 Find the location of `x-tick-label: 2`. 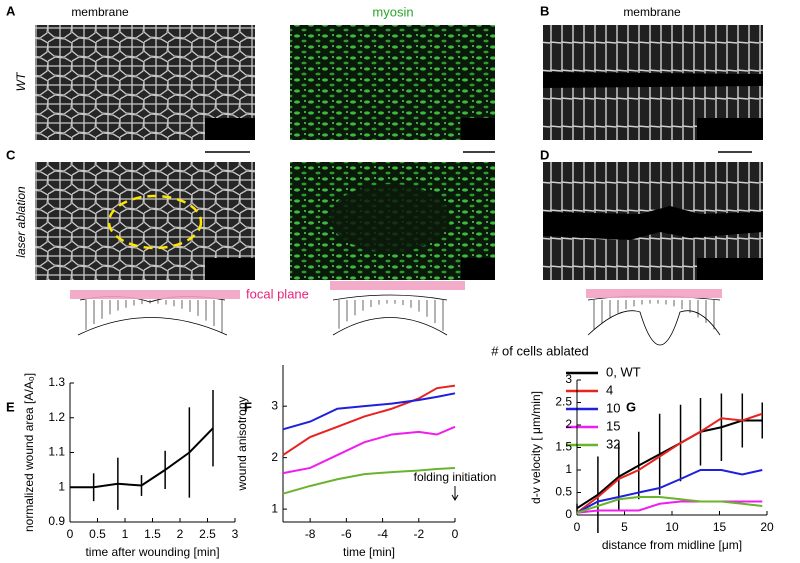

x-tick-label: 2 is located at coordinates (180, 534).